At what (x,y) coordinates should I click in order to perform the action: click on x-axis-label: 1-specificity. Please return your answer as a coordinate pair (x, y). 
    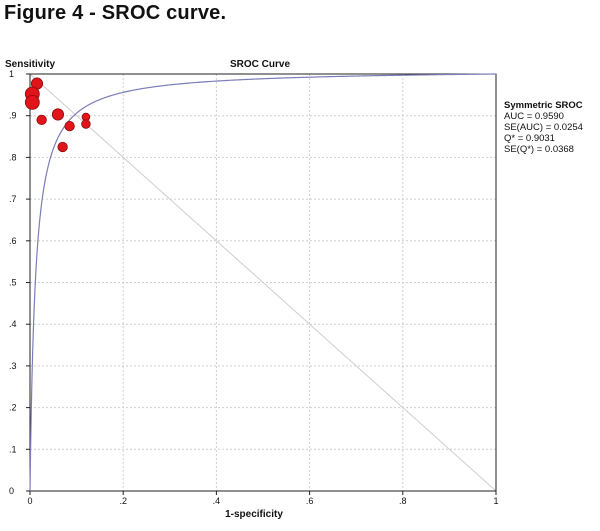
    Looking at the image, I should click on (254, 514).